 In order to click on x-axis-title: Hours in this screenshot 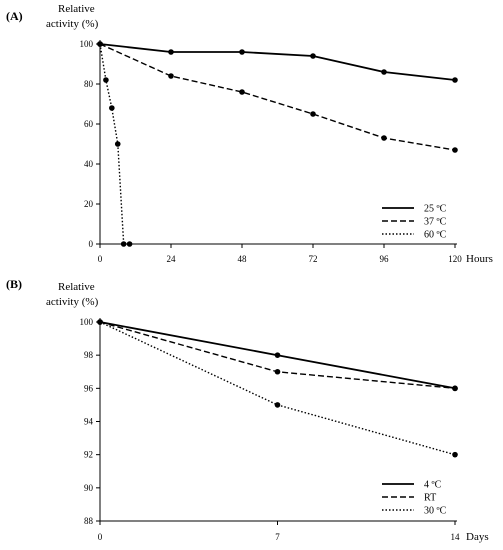, I will do `click(479, 259)`.